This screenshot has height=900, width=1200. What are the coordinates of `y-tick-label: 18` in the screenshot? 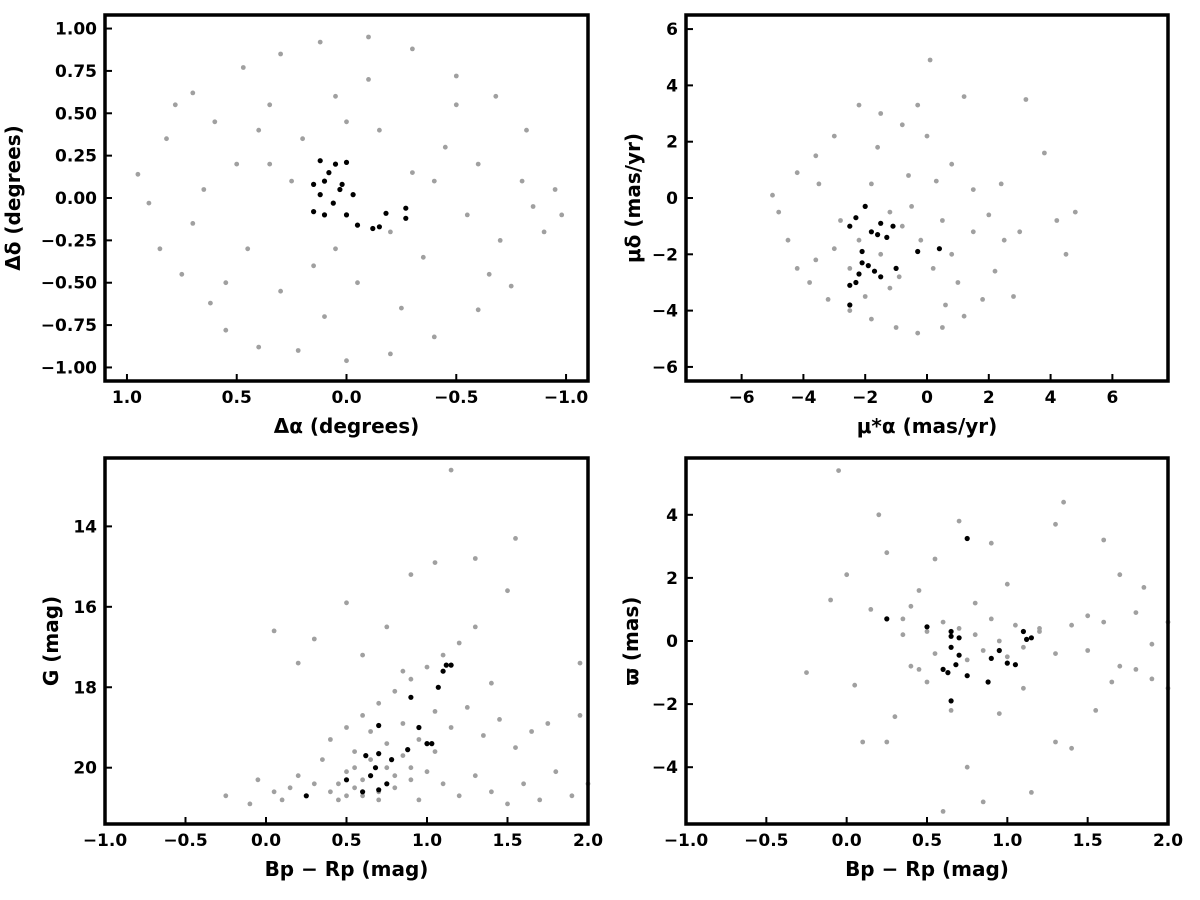 It's located at (85, 688).